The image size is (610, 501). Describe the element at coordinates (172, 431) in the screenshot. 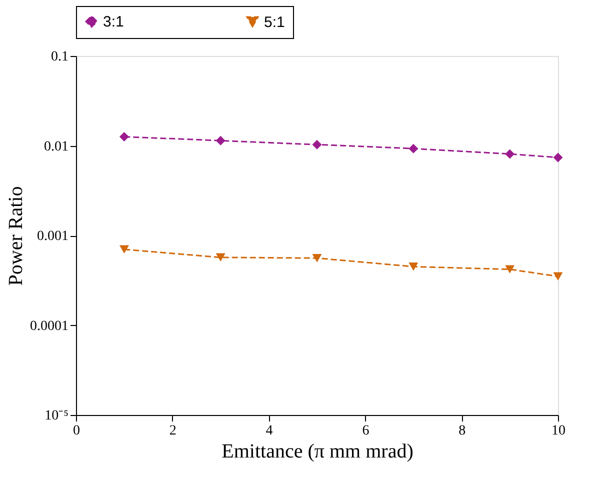

I see `x-tick-label: 2` at that location.